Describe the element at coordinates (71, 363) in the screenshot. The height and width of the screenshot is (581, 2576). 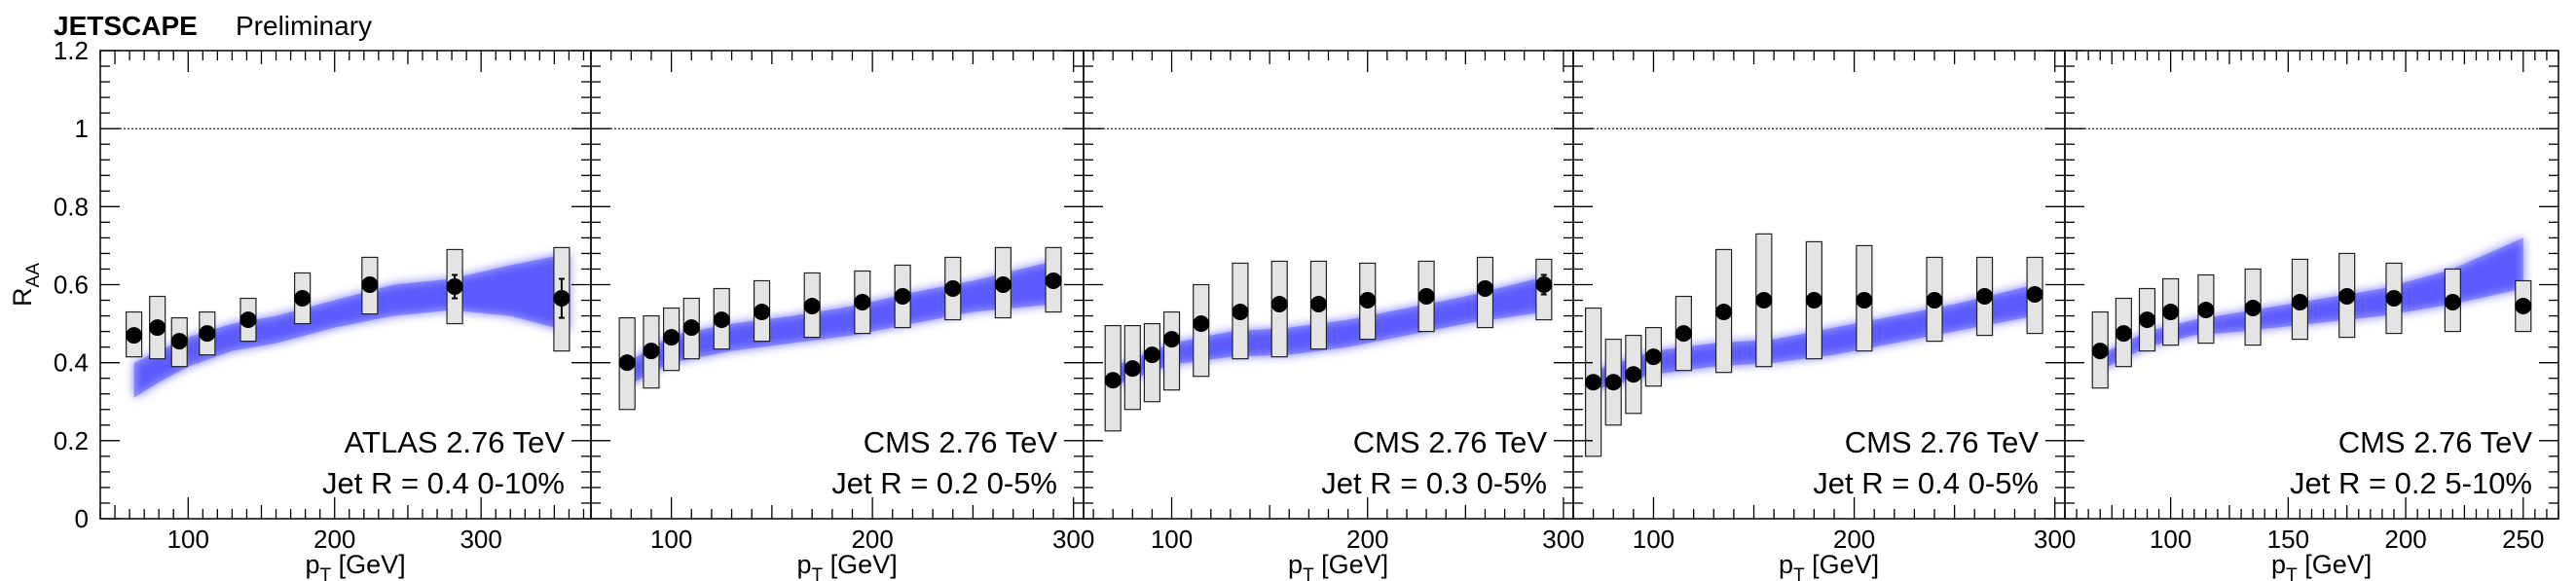
I see `y-tick-label: 0.4` at that location.